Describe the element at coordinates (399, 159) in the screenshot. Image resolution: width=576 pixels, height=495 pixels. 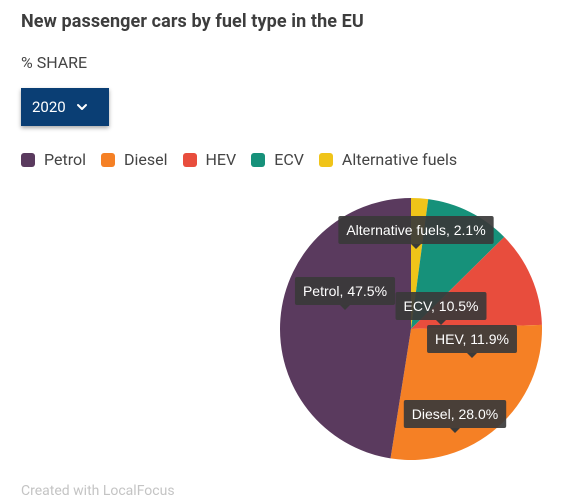
I see `legend-label: Alternative fuels` at that location.